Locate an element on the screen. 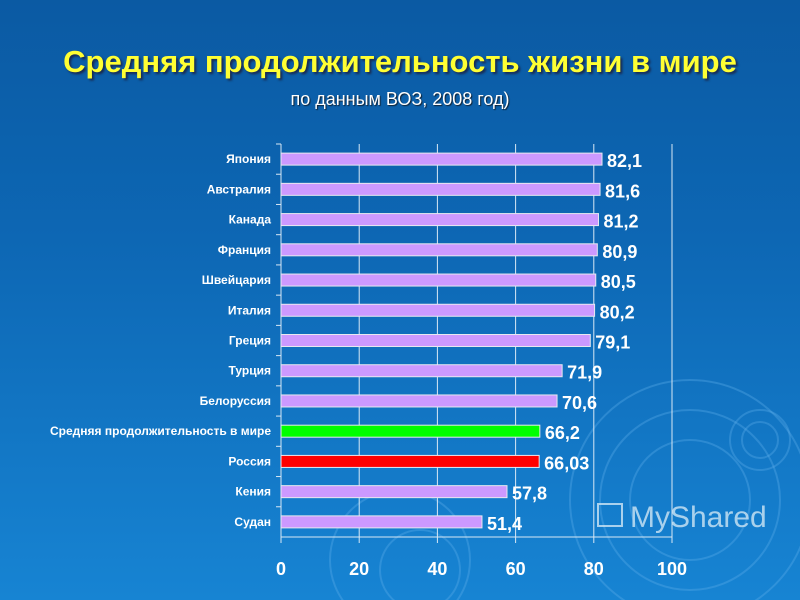 The width and height of the screenshot is (800, 600). data-label: 82,1 is located at coordinates (624, 161).